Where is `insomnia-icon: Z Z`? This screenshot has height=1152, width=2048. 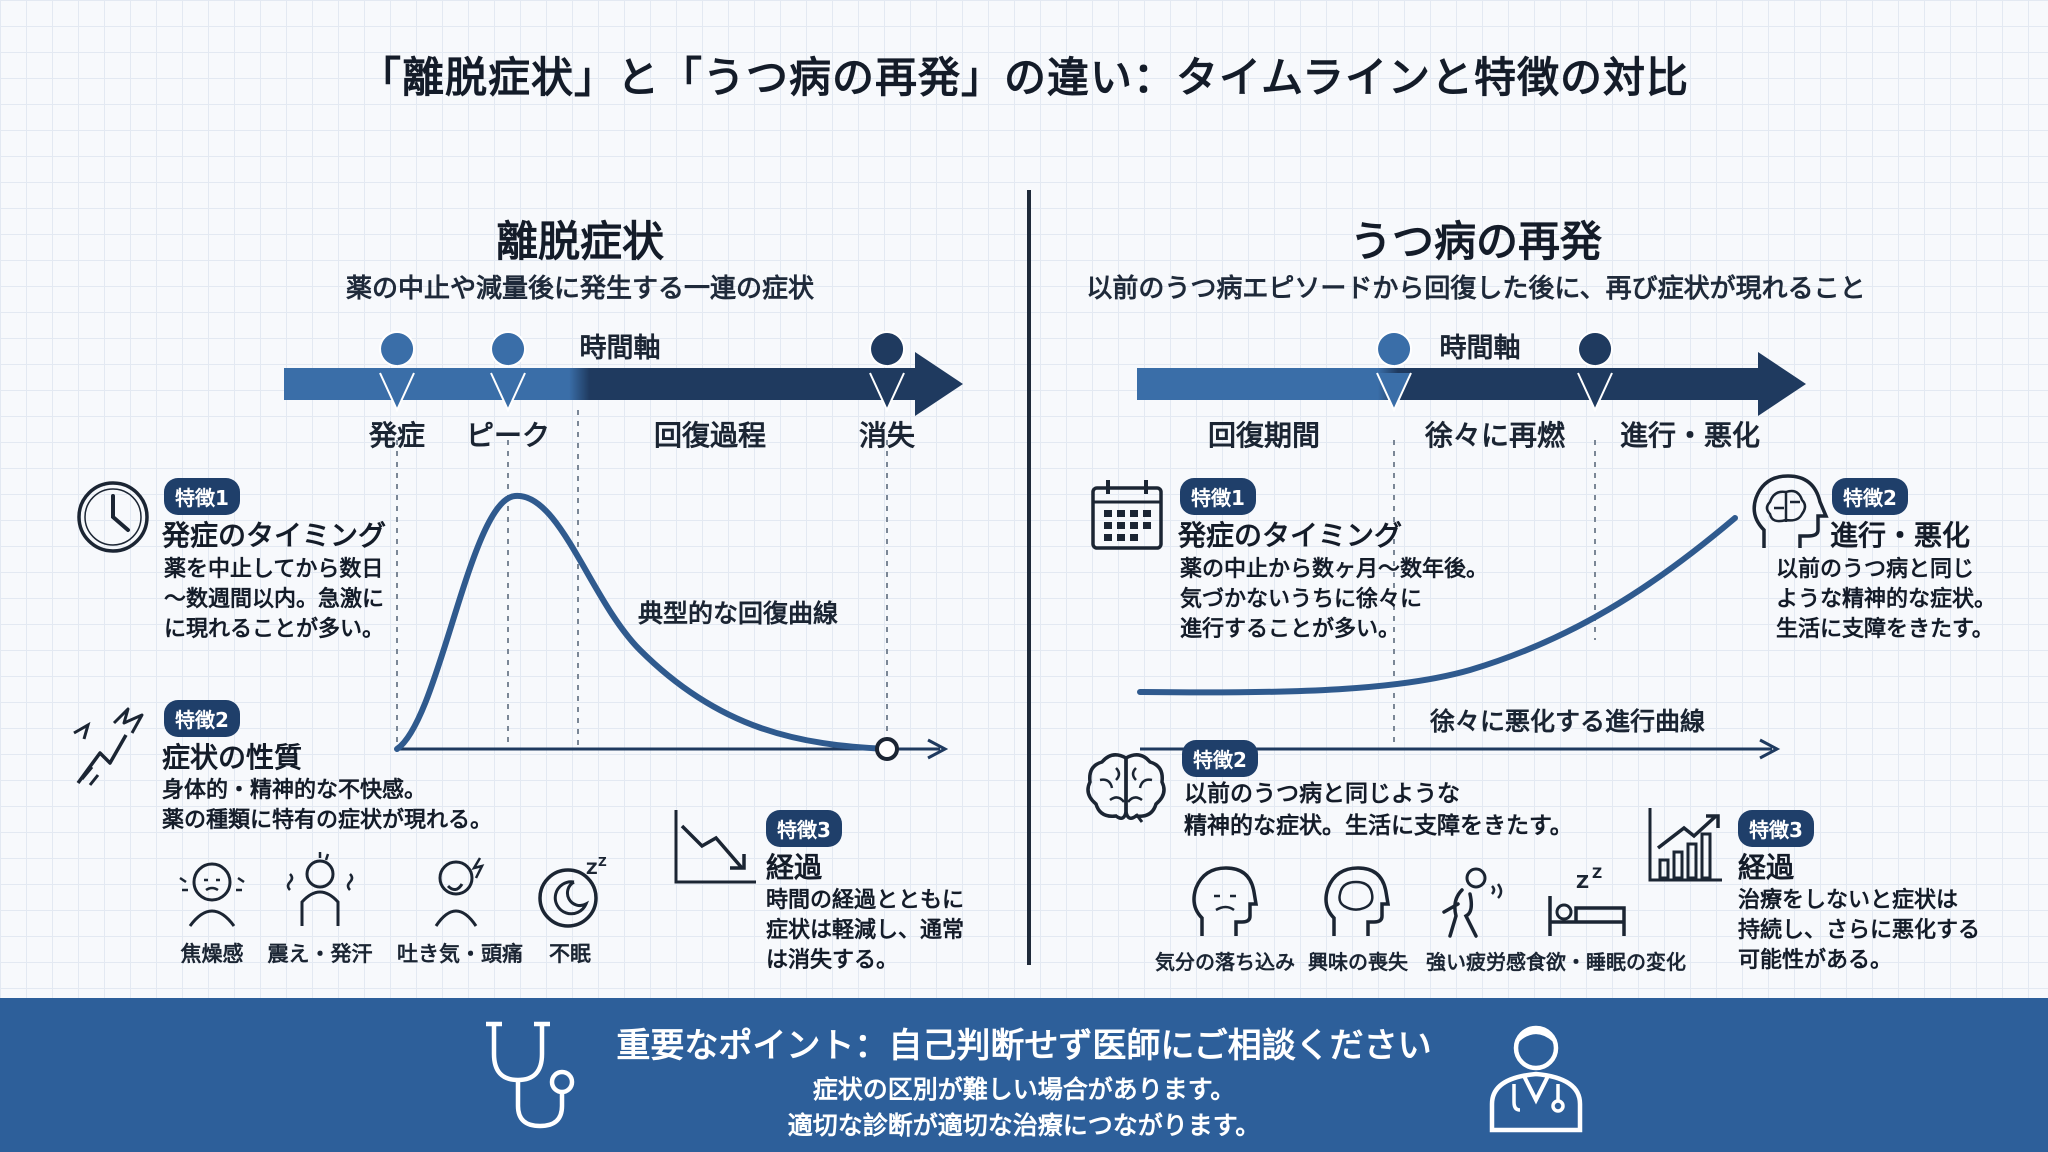 insomnia-icon: Z Z is located at coordinates (572, 891).